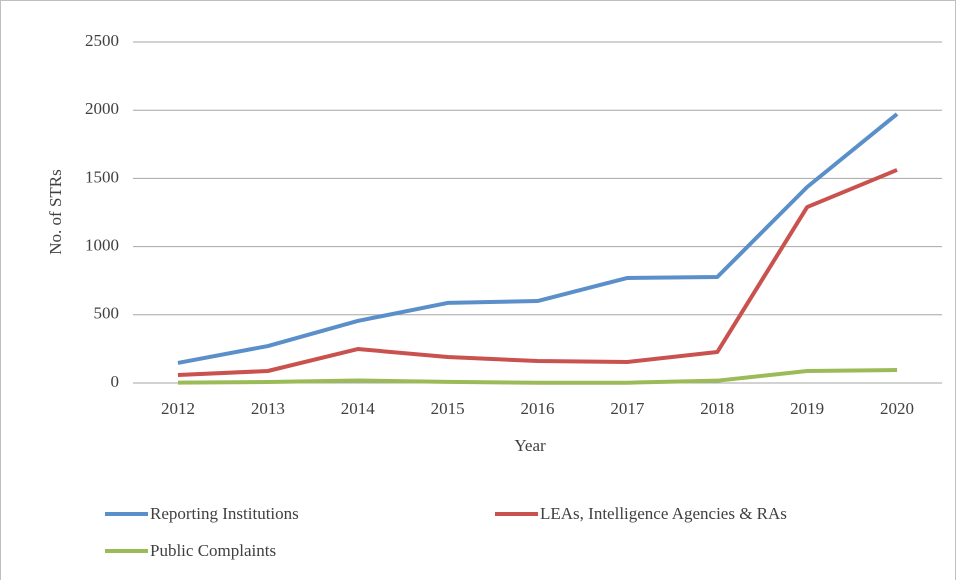 The width and height of the screenshot is (957, 580). Describe the element at coordinates (102, 108) in the screenshot. I see `y-tick-label: 2000` at that location.